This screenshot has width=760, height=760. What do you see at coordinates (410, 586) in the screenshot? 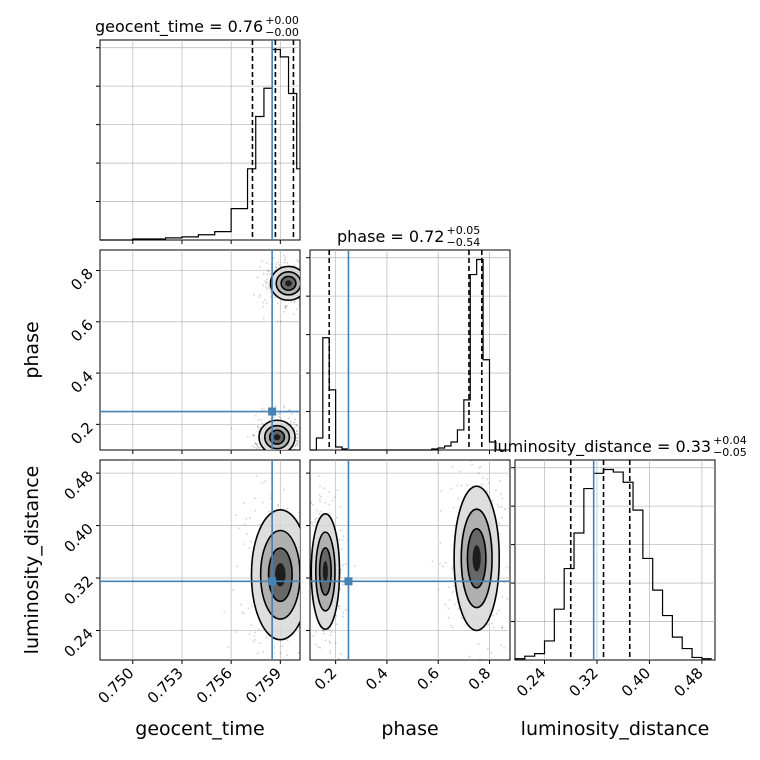
I see `density-layer` at bounding box center [410, 586].